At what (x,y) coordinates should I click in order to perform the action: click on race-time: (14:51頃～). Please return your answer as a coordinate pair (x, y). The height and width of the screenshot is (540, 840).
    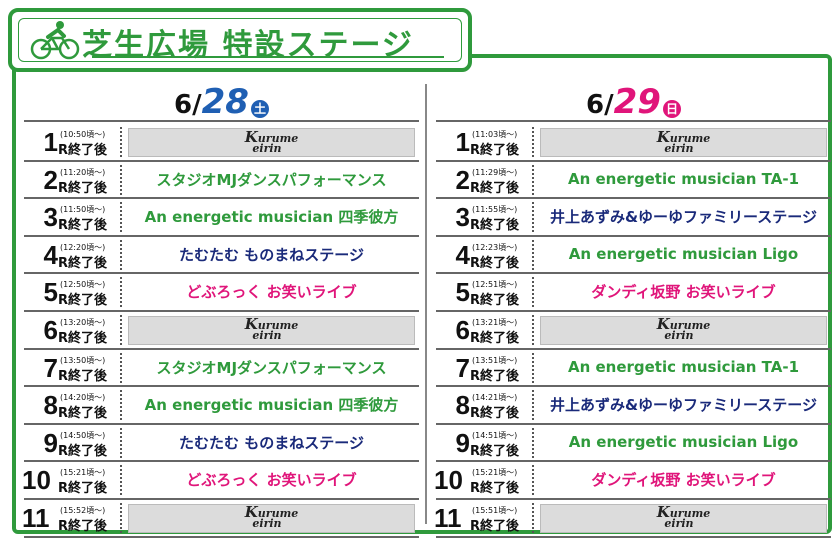
    Looking at the image, I should click on (495, 435).